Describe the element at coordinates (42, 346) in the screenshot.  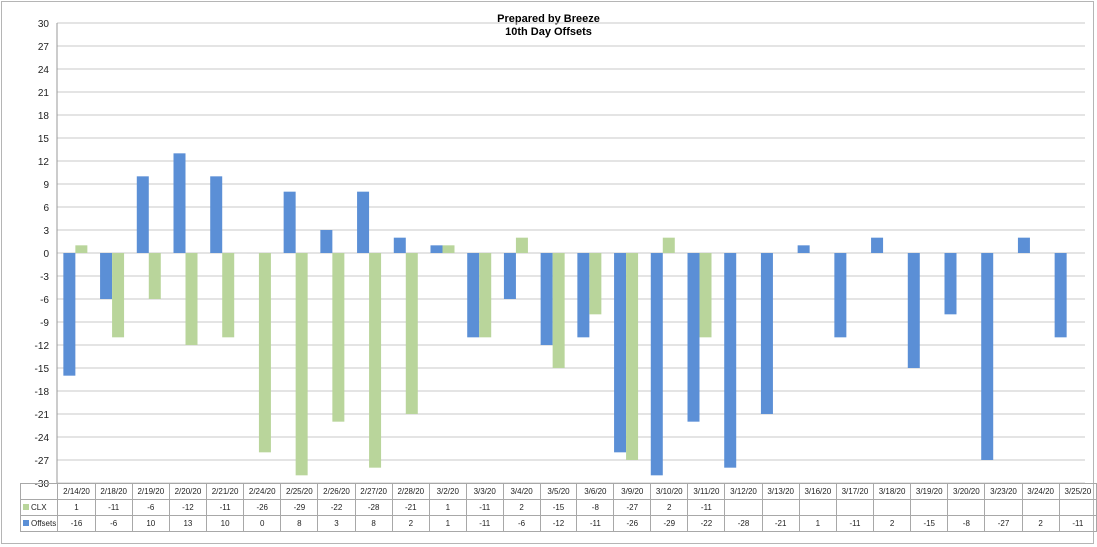
I see `y-tick-label: -12` at that location.